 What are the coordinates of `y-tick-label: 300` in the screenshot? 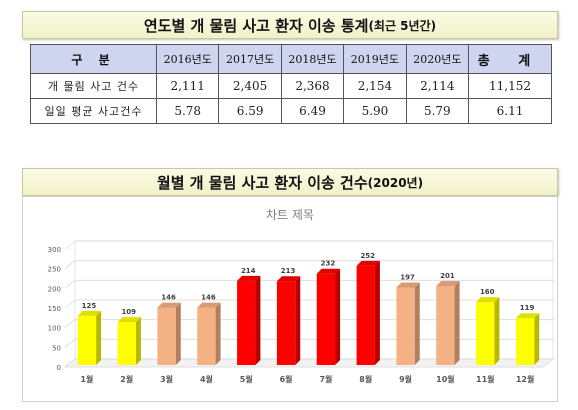 It's located at (54, 250).